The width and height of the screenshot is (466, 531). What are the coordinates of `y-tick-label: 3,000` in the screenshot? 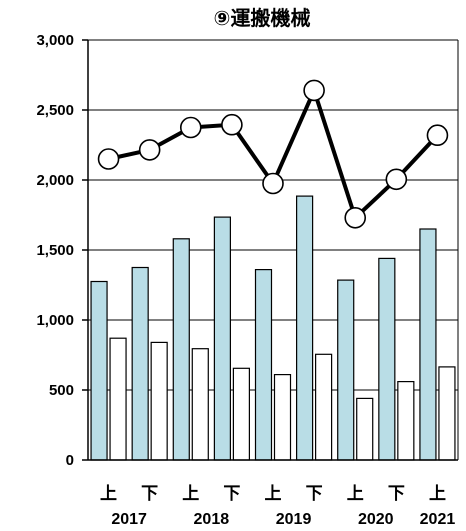 It's located at (55, 40).